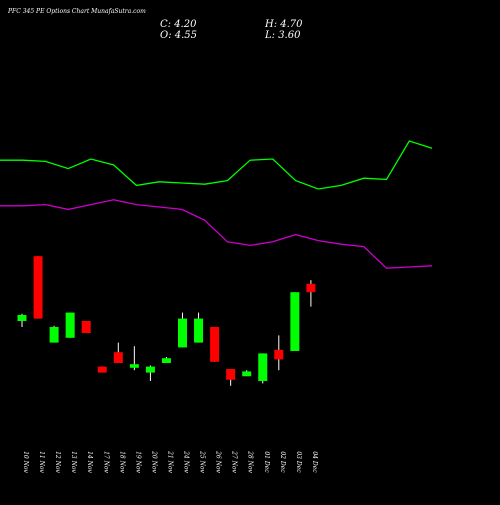 The height and width of the screenshot is (505, 500). Describe the element at coordinates (76, 11) in the screenshot. I see `chart-title: PFC 345 PE Options Chart MunafaSutra.com` at that location.